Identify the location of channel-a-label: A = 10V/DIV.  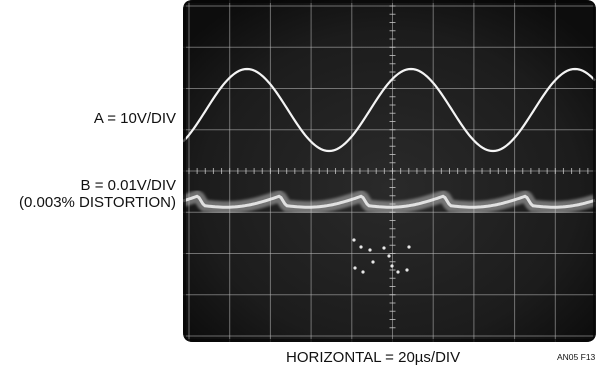
(134, 118).